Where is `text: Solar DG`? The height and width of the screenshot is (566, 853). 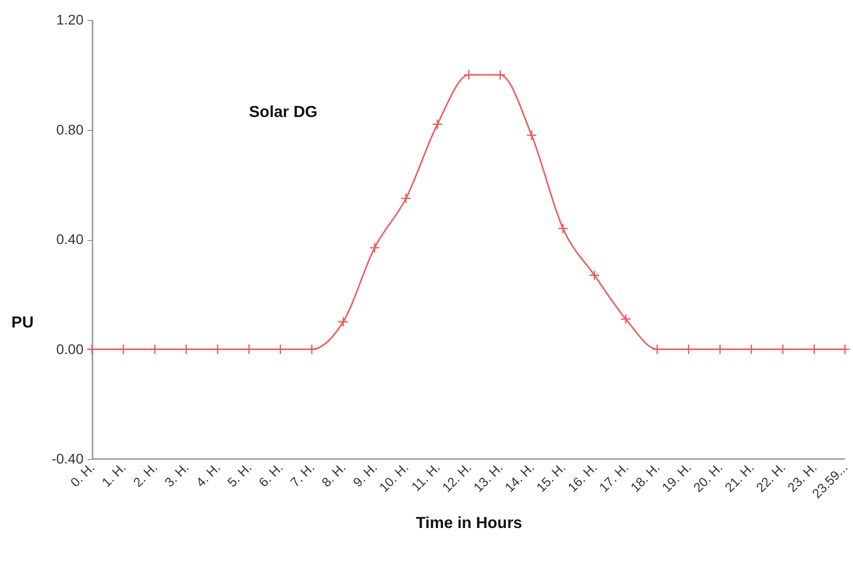 text: Solar DG is located at coordinates (283, 112).